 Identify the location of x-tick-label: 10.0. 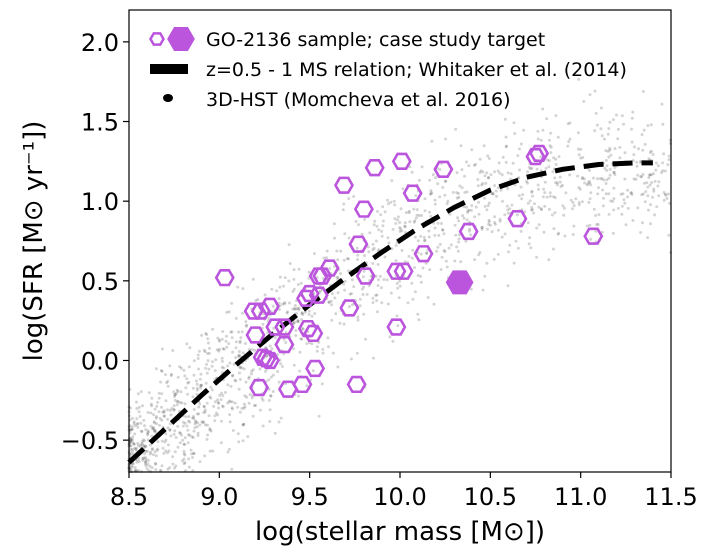
(399, 497).